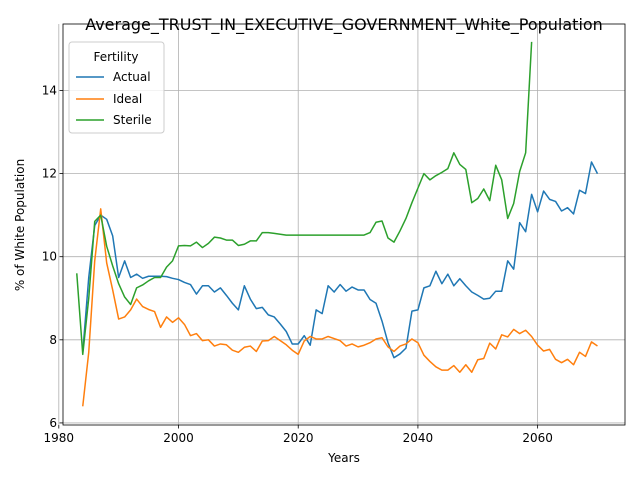 The image size is (640, 484). Describe the element at coordinates (20, 225) in the screenshot. I see `y-axis-label: % of White Population` at that location.